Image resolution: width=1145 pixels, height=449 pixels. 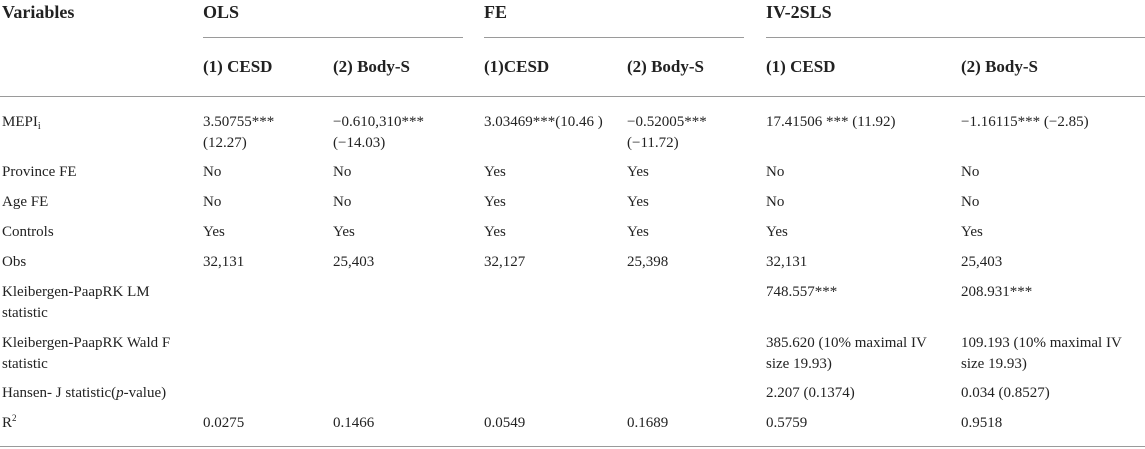 What do you see at coordinates (648, 262) in the screenshot?
I see `table-cell: 25,398` at bounding box center [648, 262].